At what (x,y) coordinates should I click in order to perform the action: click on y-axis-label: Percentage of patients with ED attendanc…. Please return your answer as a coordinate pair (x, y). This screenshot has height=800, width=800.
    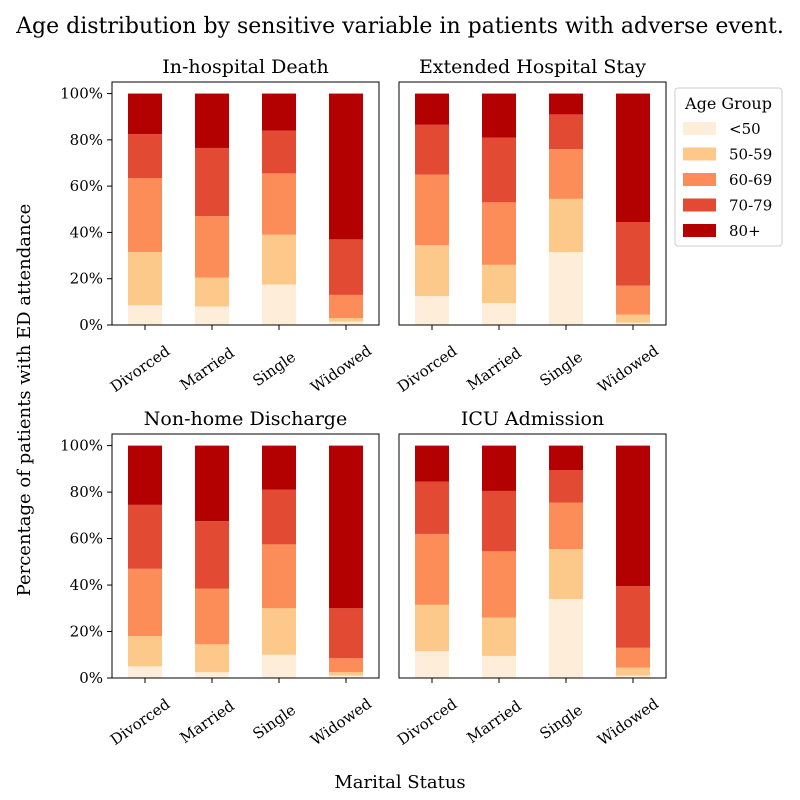
    Looking at the image, I should click on (24, 400).